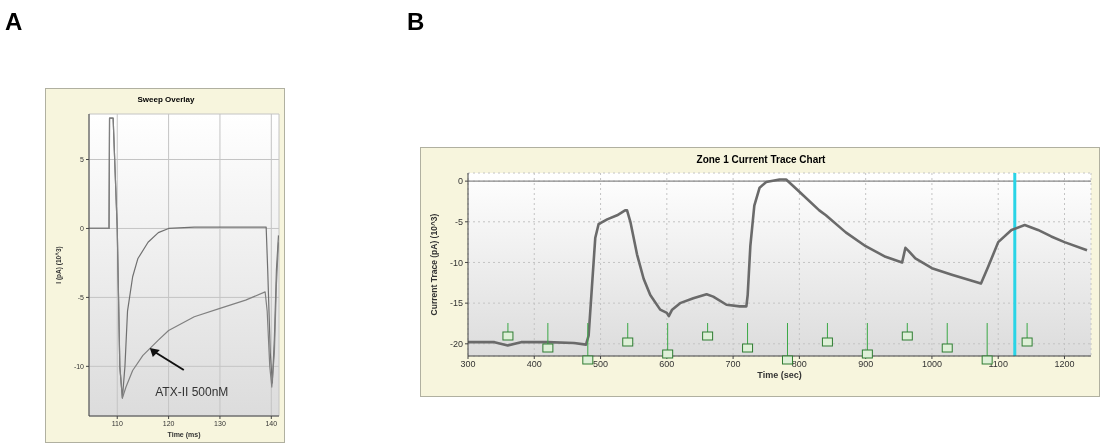 This screenshot has height=445, width=1104. Describe the element at coordinates (166, 99) in the screenshot. I see `chart-title: Sweep Overlay` at that location.